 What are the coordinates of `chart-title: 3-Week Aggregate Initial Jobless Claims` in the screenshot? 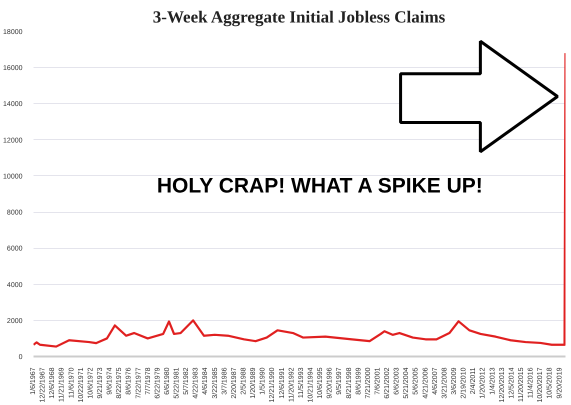 It's located at (299, 17).